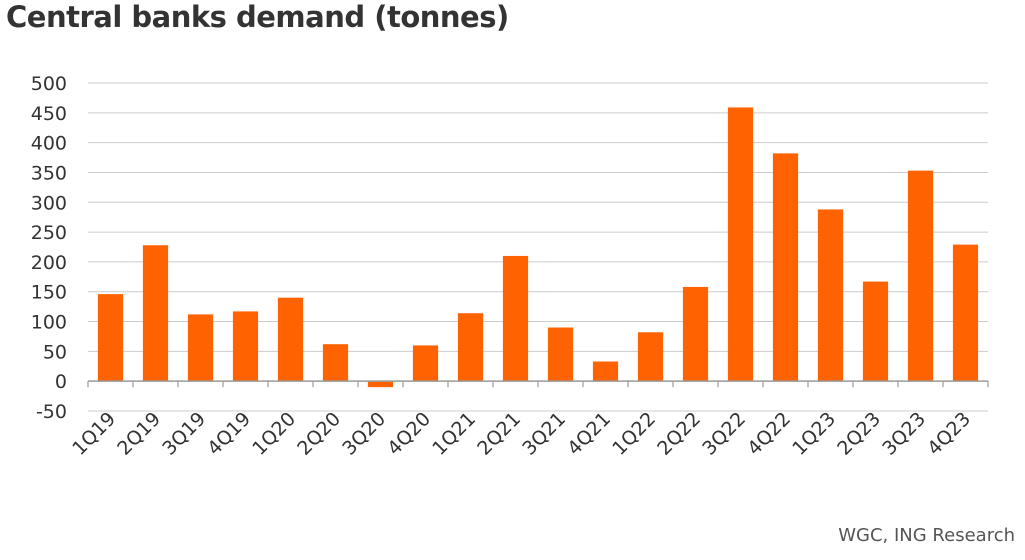 The image size is (1025, 560). What do you see at coordinates (904, 434) in the screenshot?
I see `x-tick-label: 3Q23` at bounding box center [904, 434].